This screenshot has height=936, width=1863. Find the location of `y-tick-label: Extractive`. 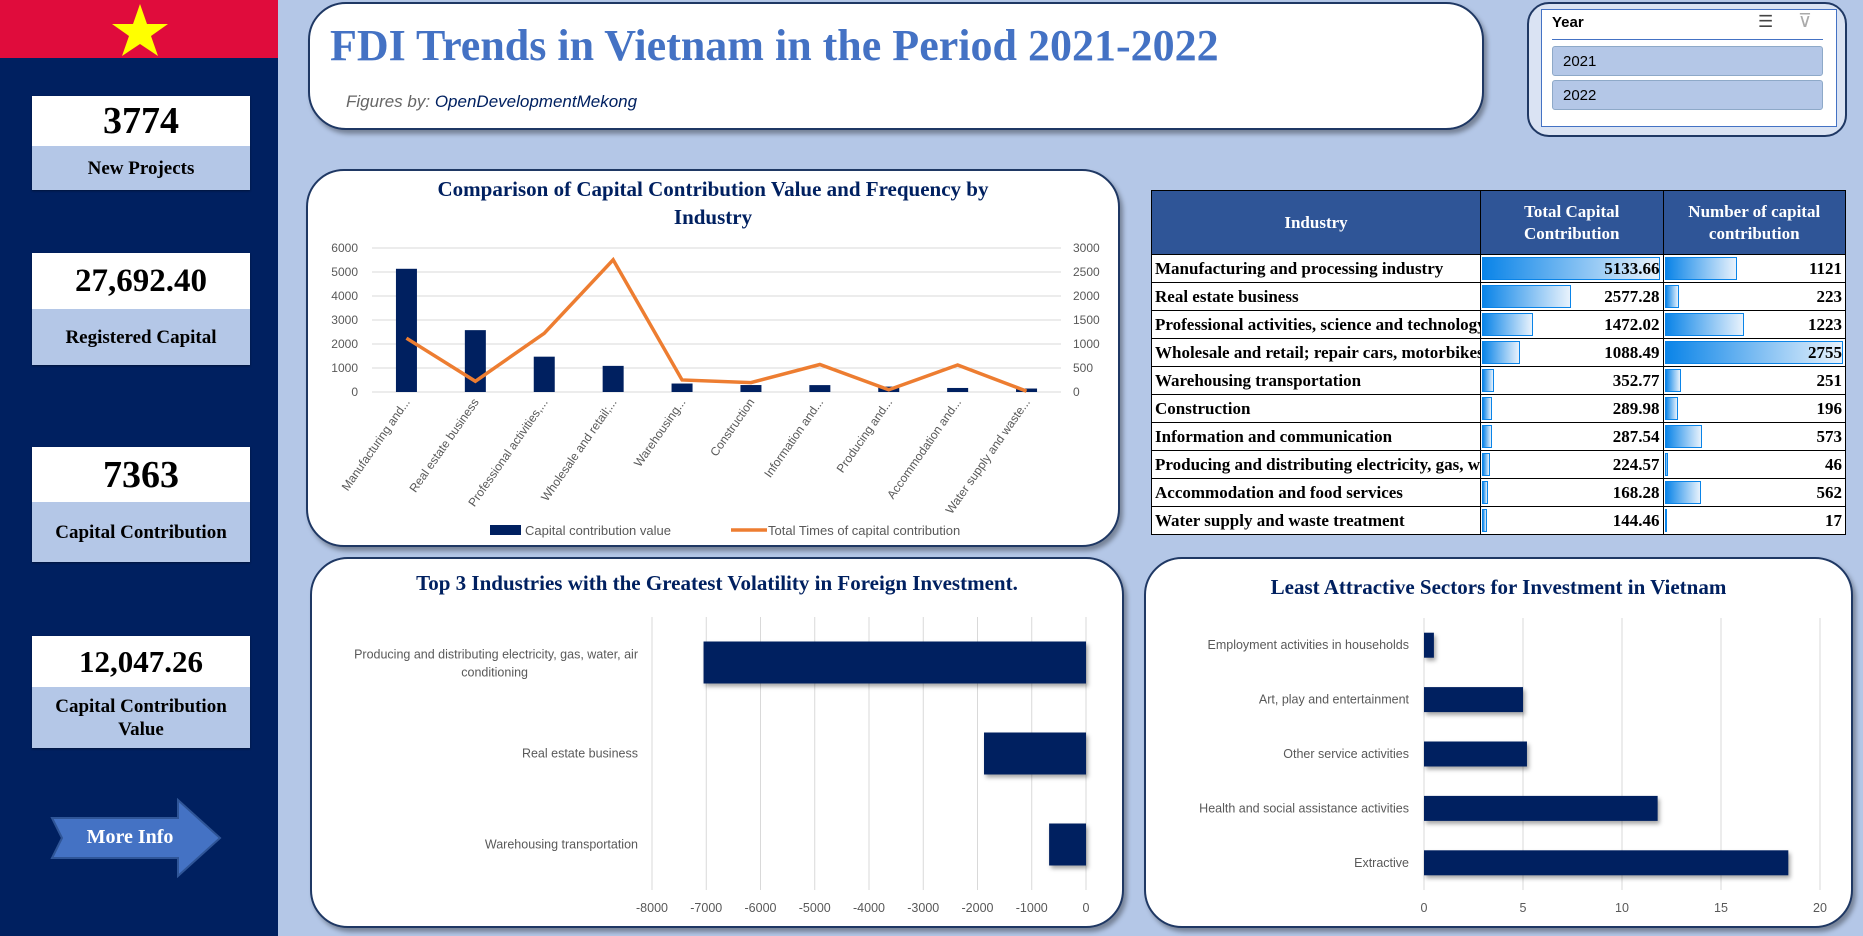

y-tick-label: Extractive is located at coordinates (1381, 863).